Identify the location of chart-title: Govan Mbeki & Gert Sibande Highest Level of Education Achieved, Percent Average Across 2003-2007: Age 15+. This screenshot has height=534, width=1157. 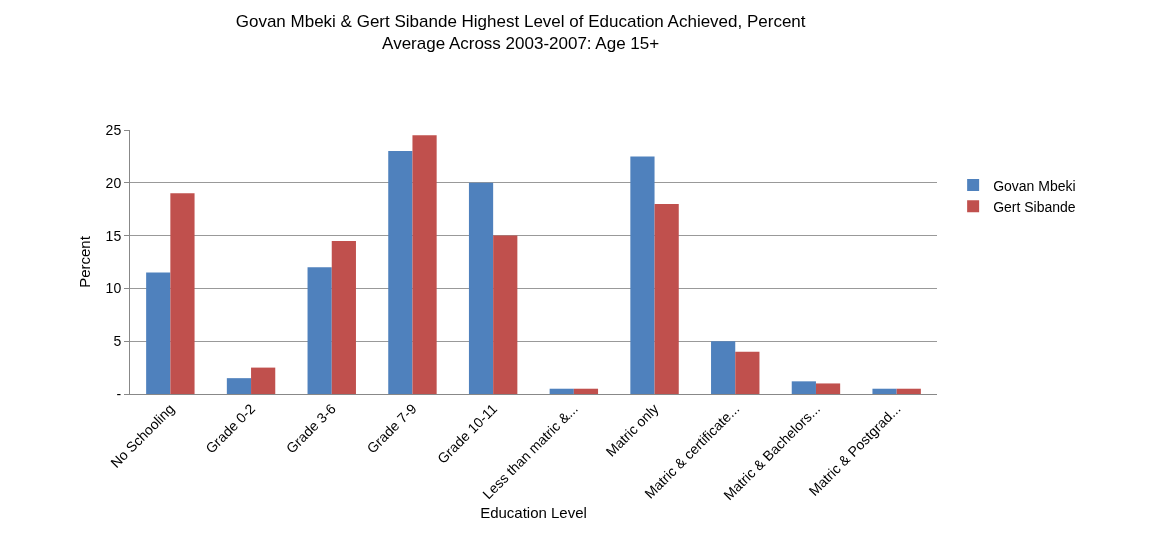
(520, 32).